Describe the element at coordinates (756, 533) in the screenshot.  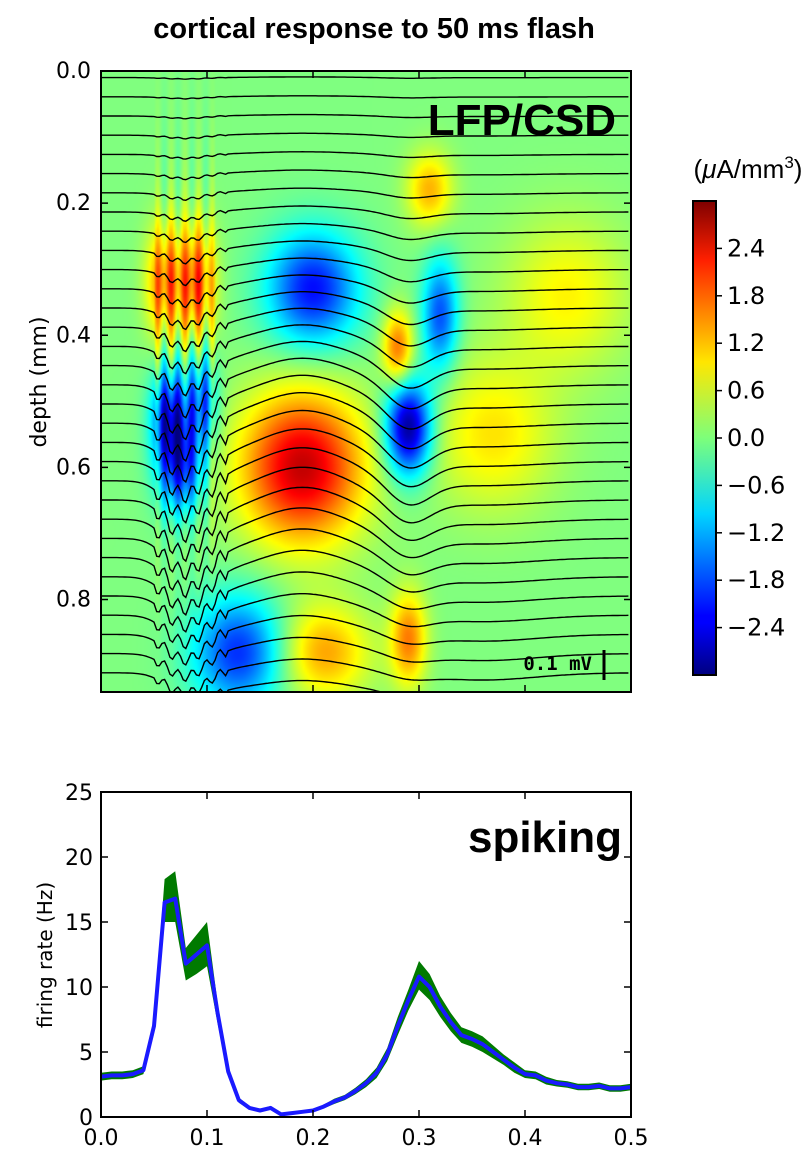
I see `colorbar-tick-label: −1.2` at that location.